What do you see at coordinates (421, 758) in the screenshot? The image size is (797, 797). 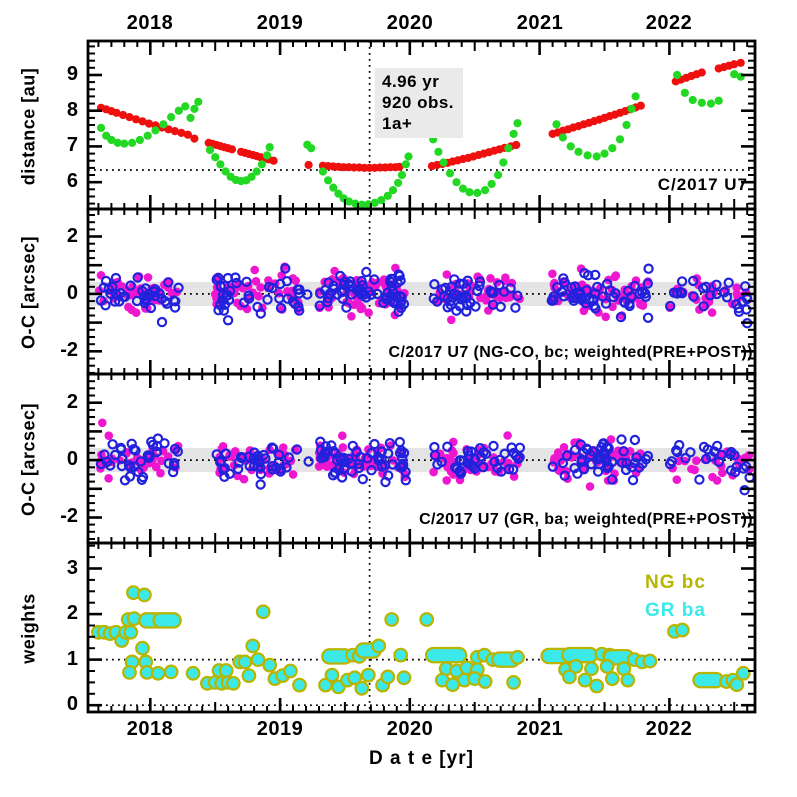 I see `x-axis-title: D a t e [yr]` at bounding box center [421, 758].